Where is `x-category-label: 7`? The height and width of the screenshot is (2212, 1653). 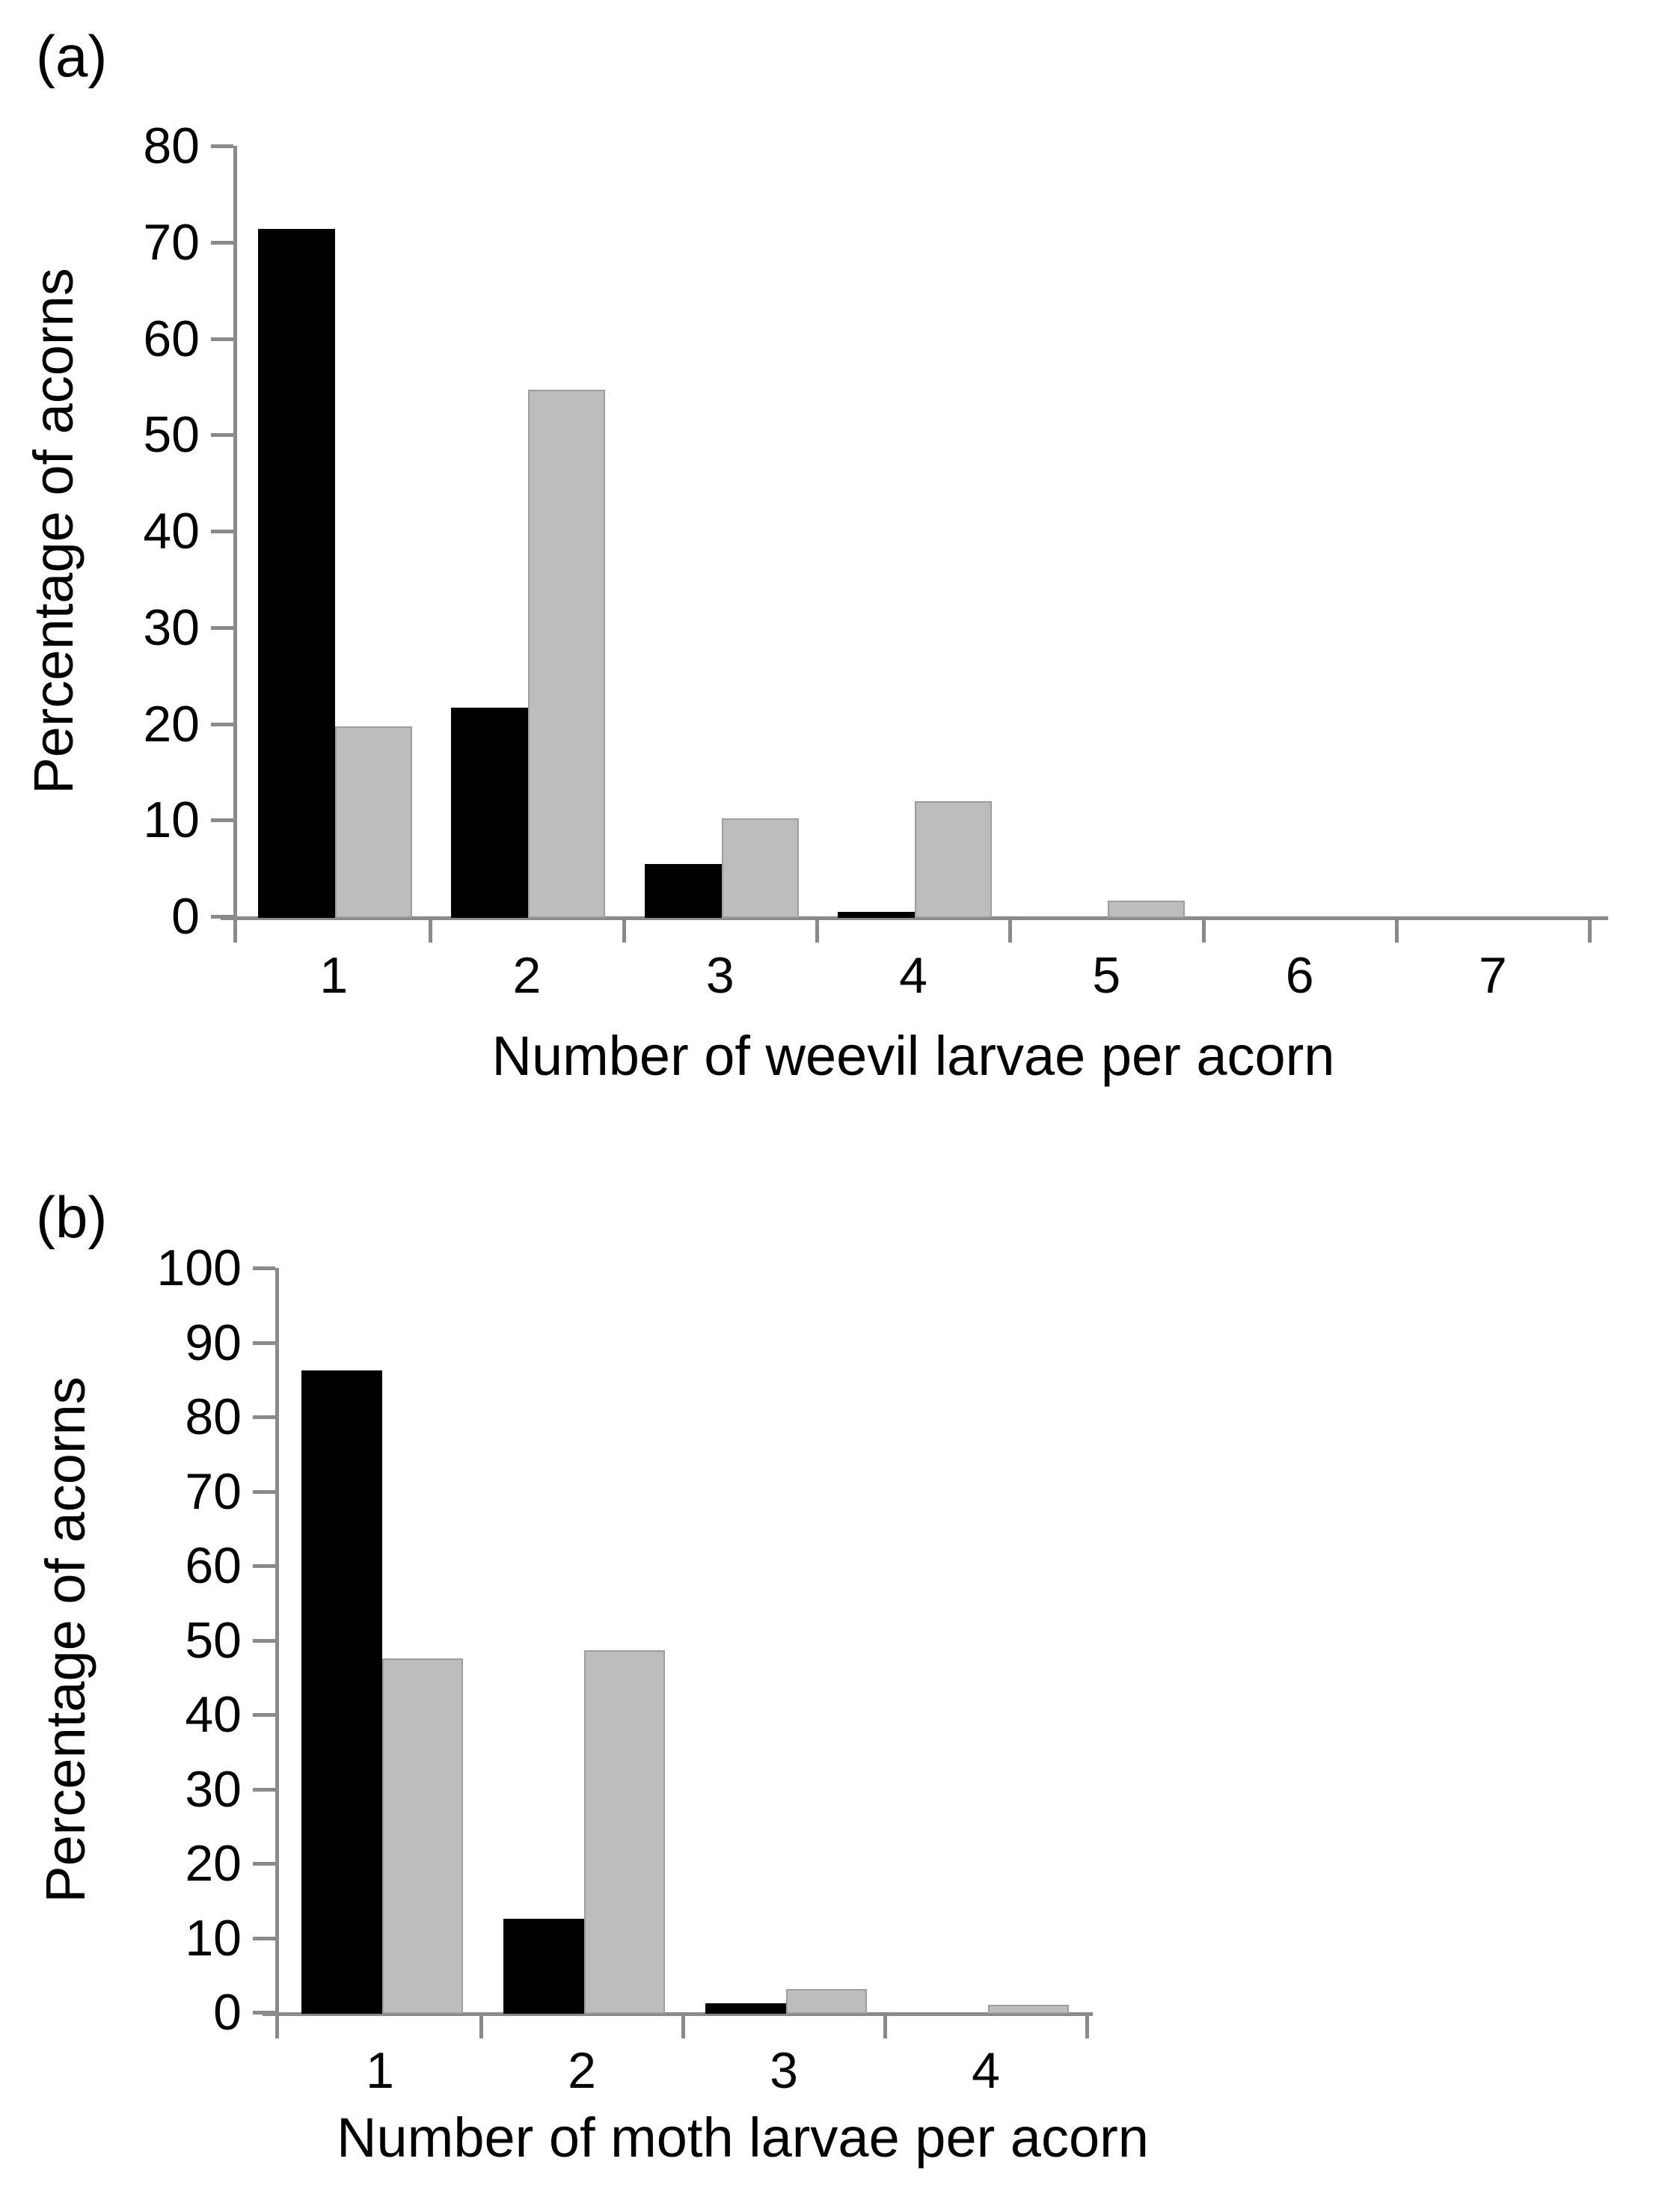 x-category-label: 7 is located at coordinates (1493, 975).